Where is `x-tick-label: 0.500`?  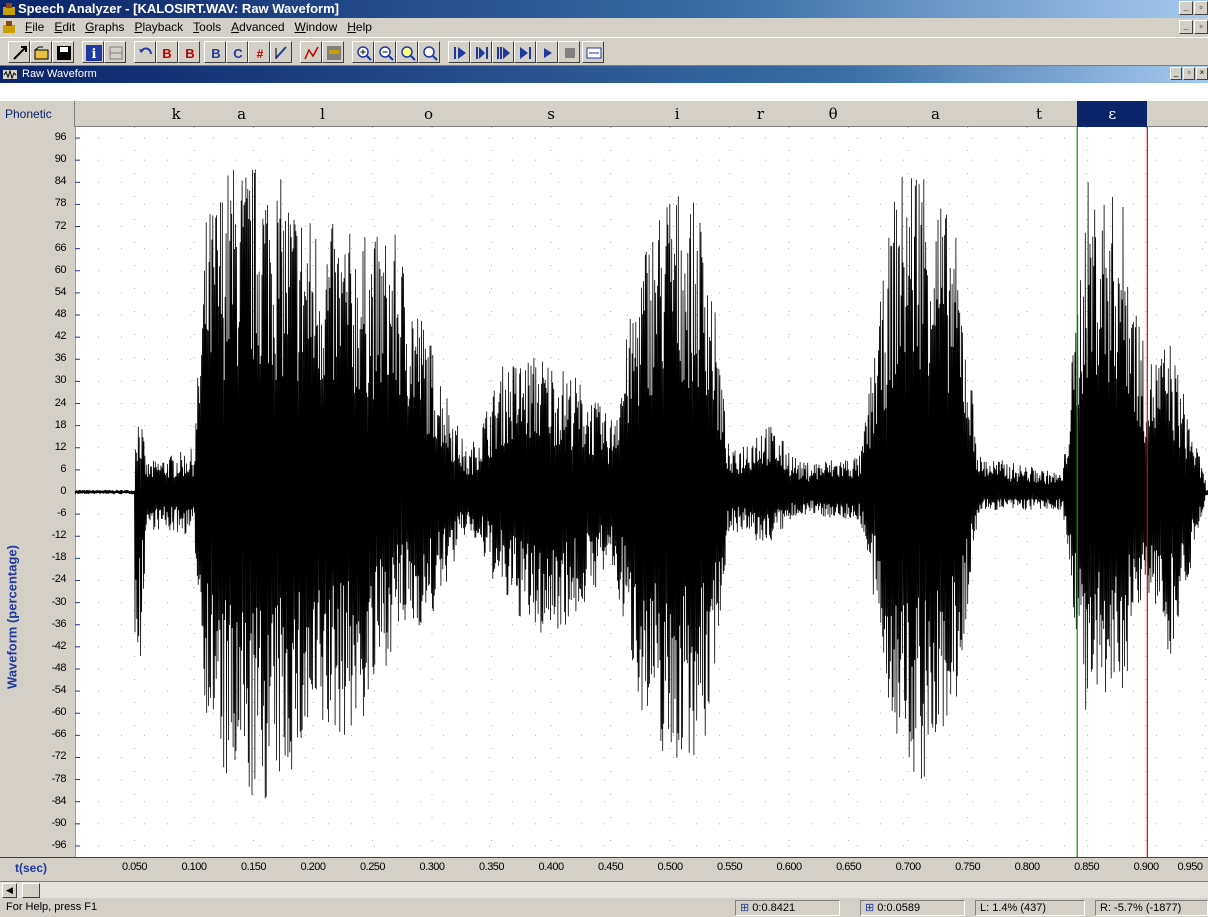
x-tick-label: 0.500 is located at coordinates (670, 867).